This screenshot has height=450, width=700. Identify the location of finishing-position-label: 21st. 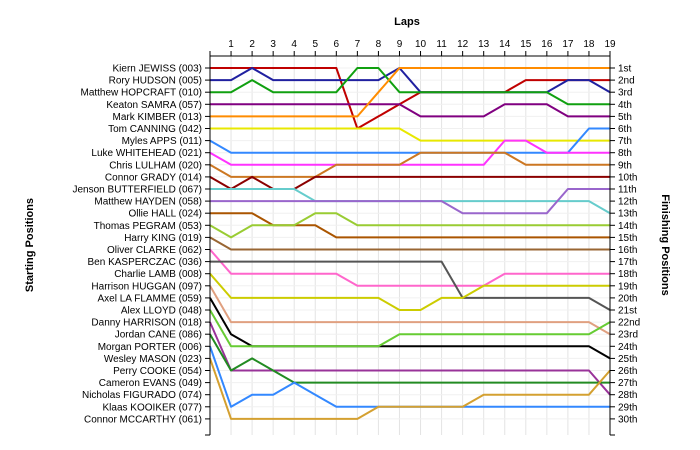
(627, 311).